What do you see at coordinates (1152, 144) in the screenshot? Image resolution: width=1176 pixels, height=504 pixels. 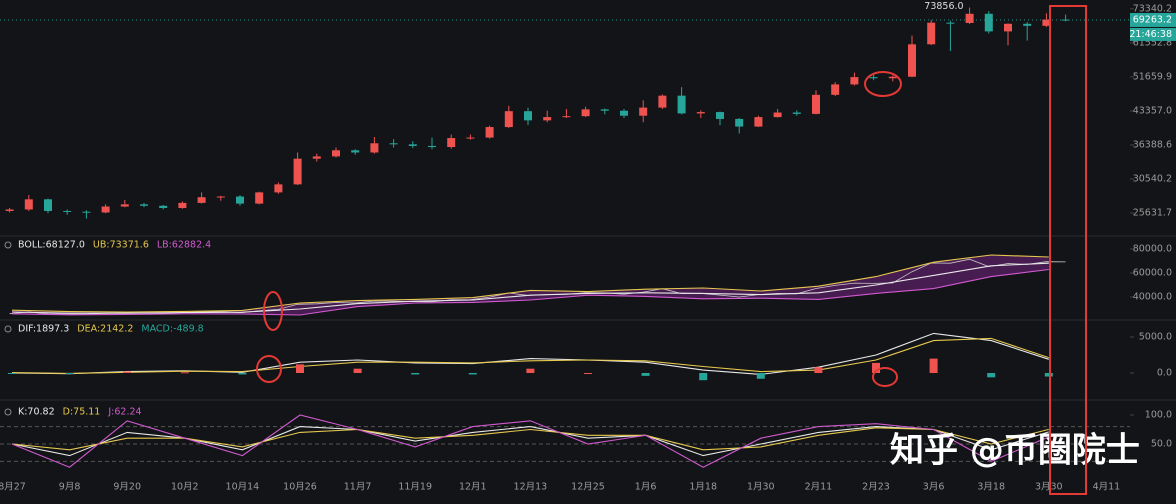 I see `y-tick-label: 36388.6` at bounding box center [1152, 144].